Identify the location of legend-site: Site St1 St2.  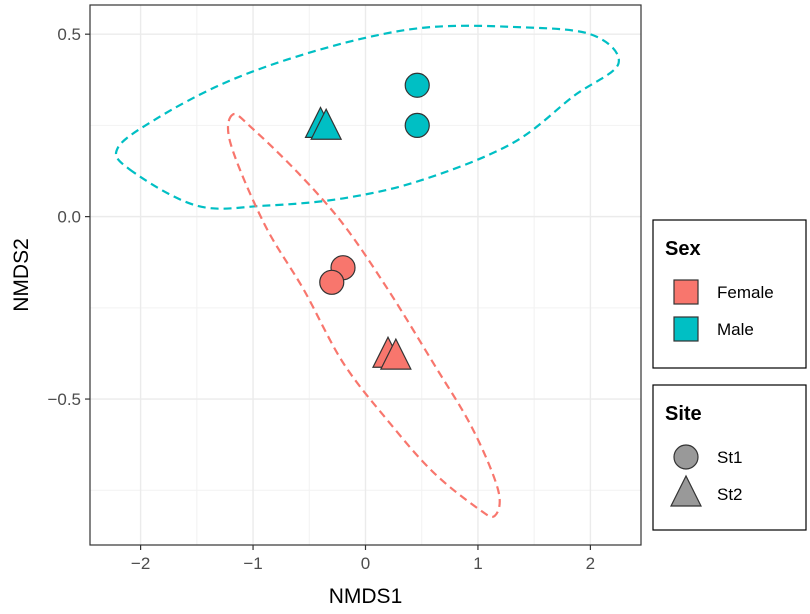
(729, 457).